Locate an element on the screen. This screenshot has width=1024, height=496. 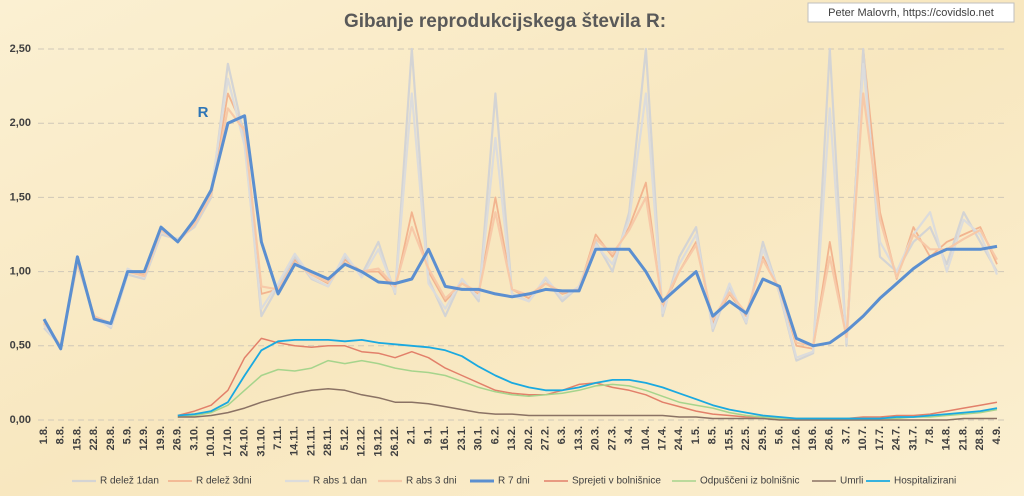
x-tick-label: 21.8. is located at coordinates (963, 438).